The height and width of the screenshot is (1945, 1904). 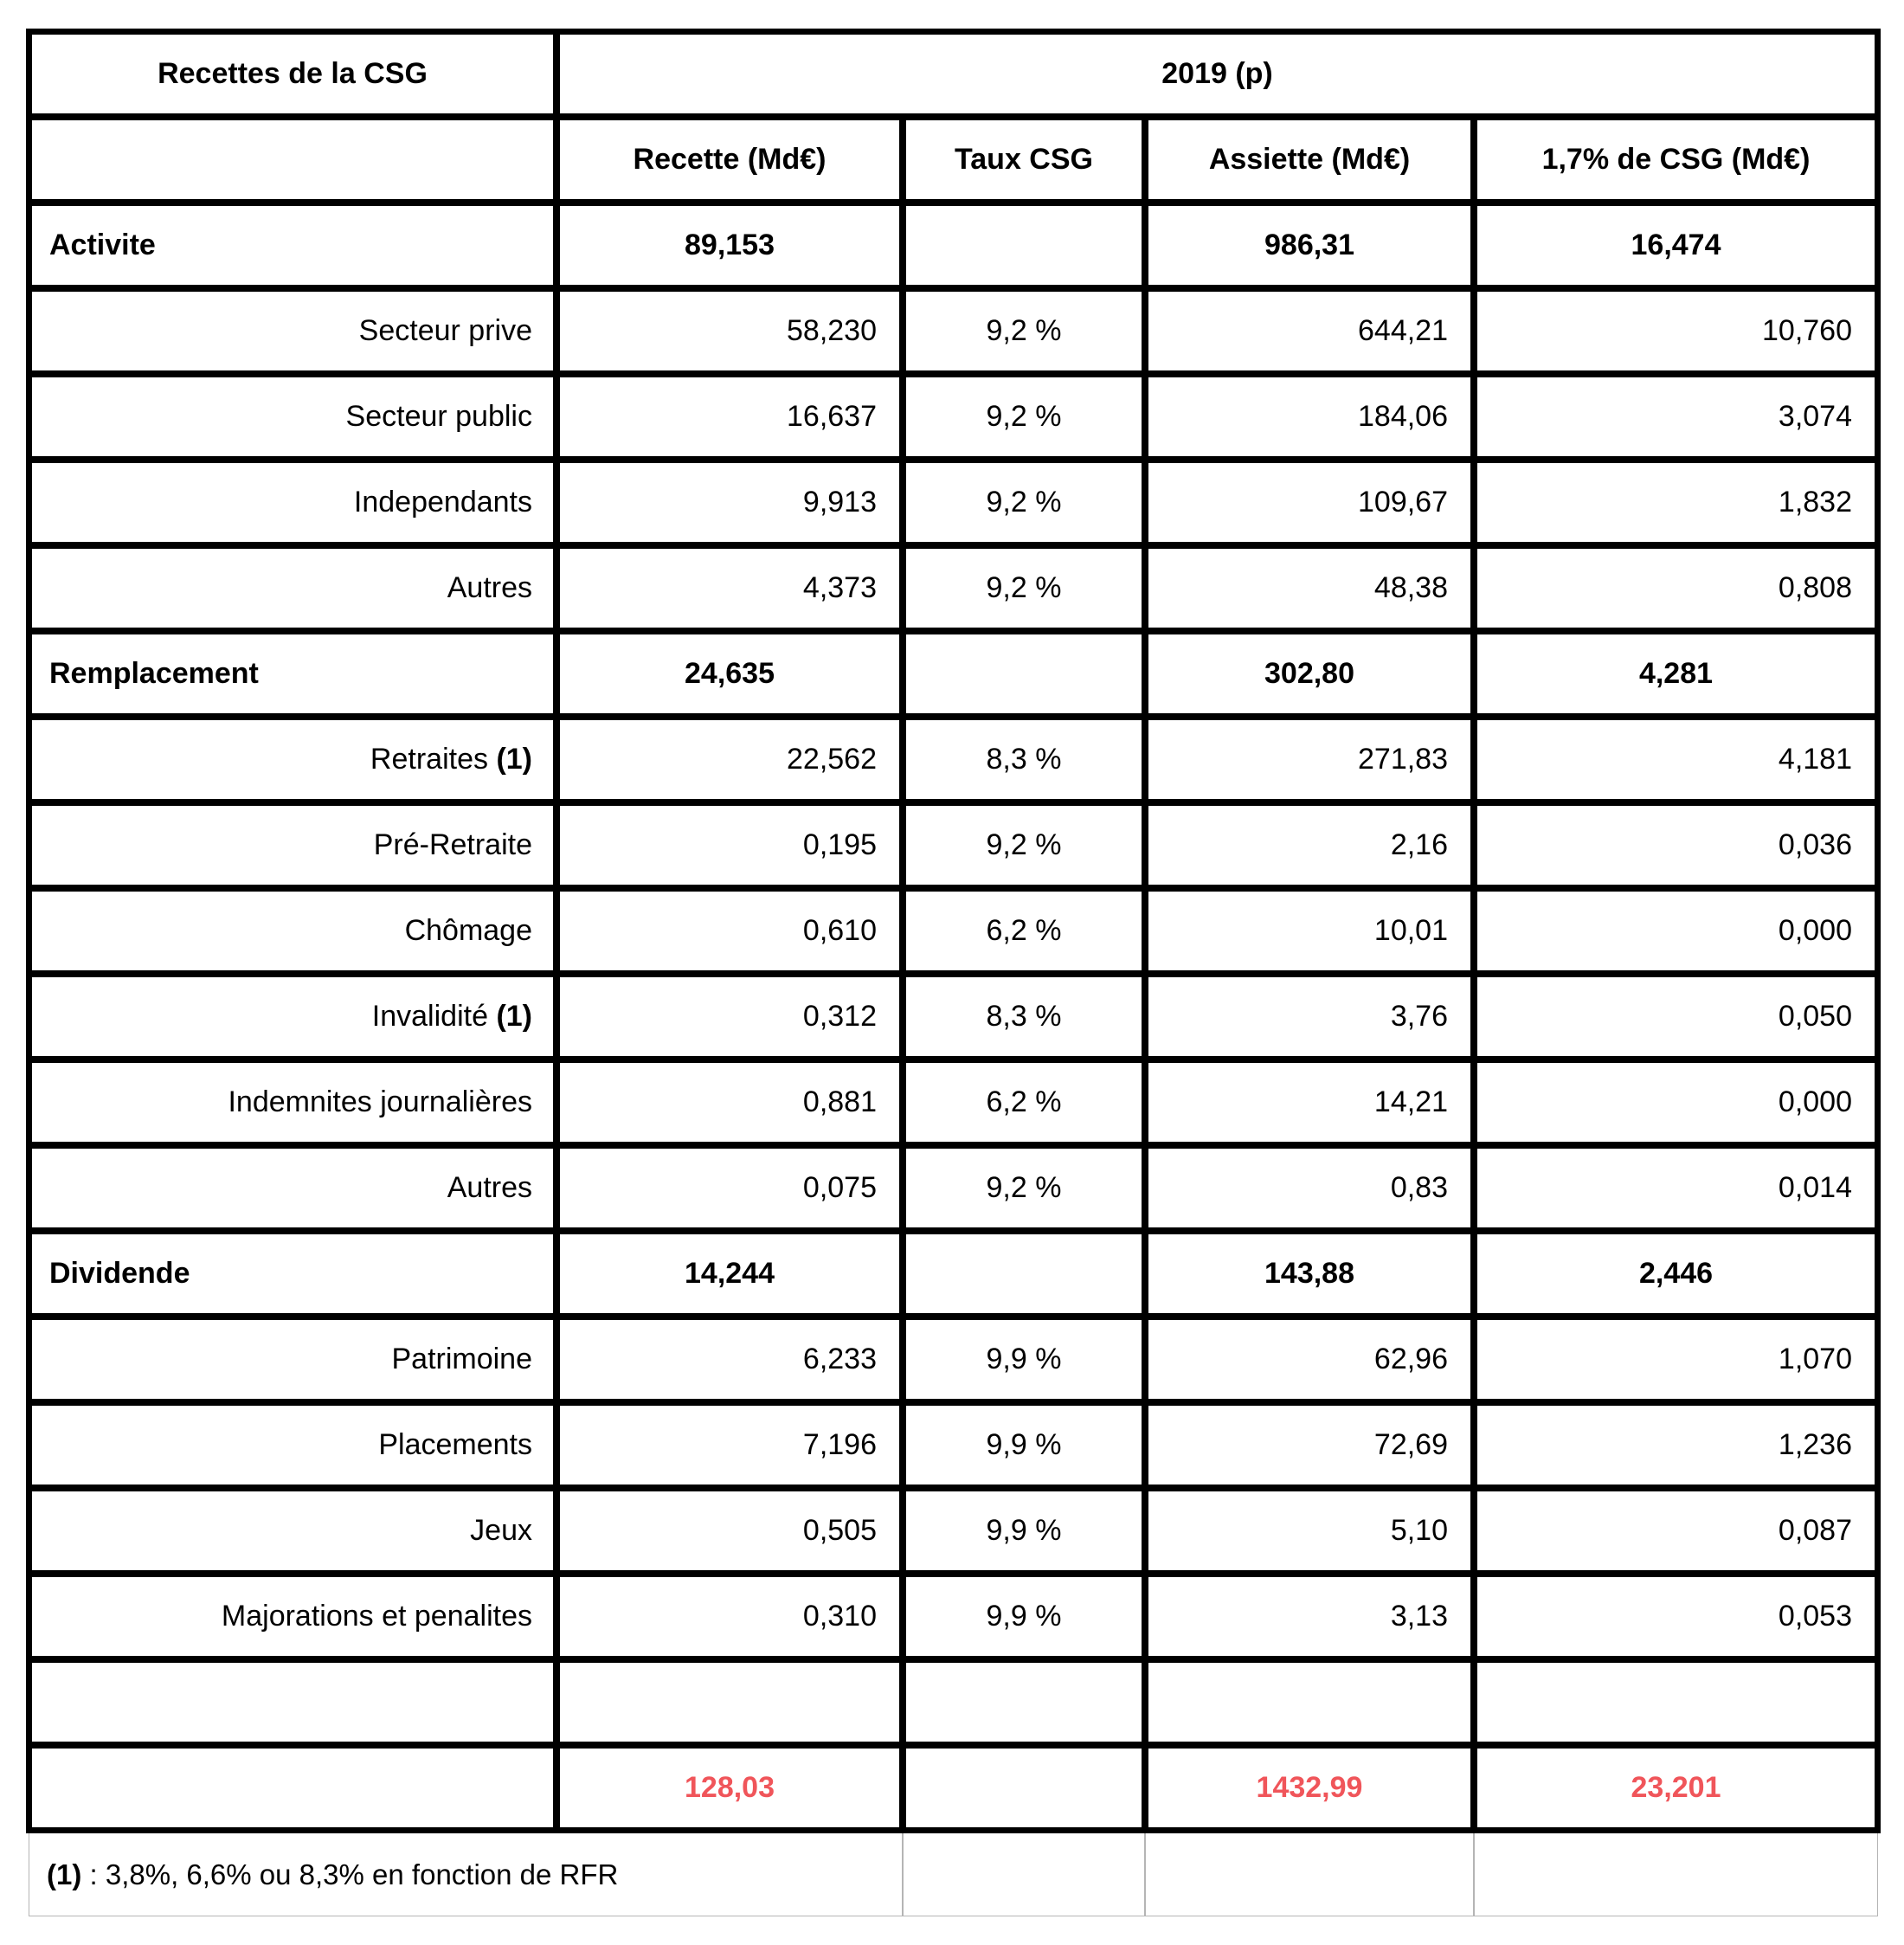 I want to click on csg17-cell: 0,087, so click(x=1676, y=1531).